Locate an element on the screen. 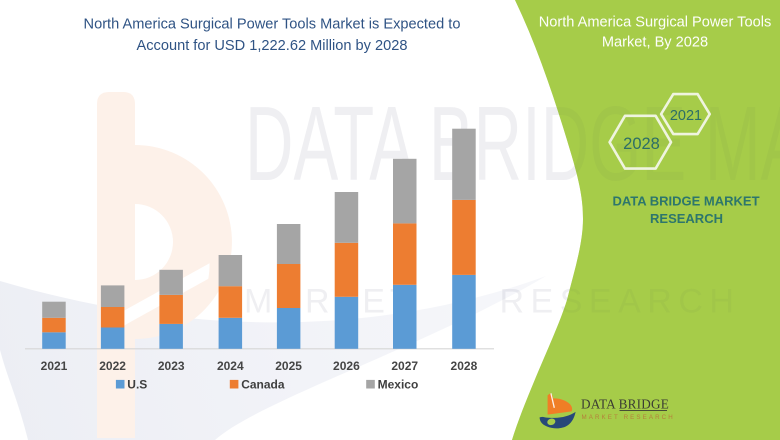  svg-text: 2023 is located at coordinates (171, 366).